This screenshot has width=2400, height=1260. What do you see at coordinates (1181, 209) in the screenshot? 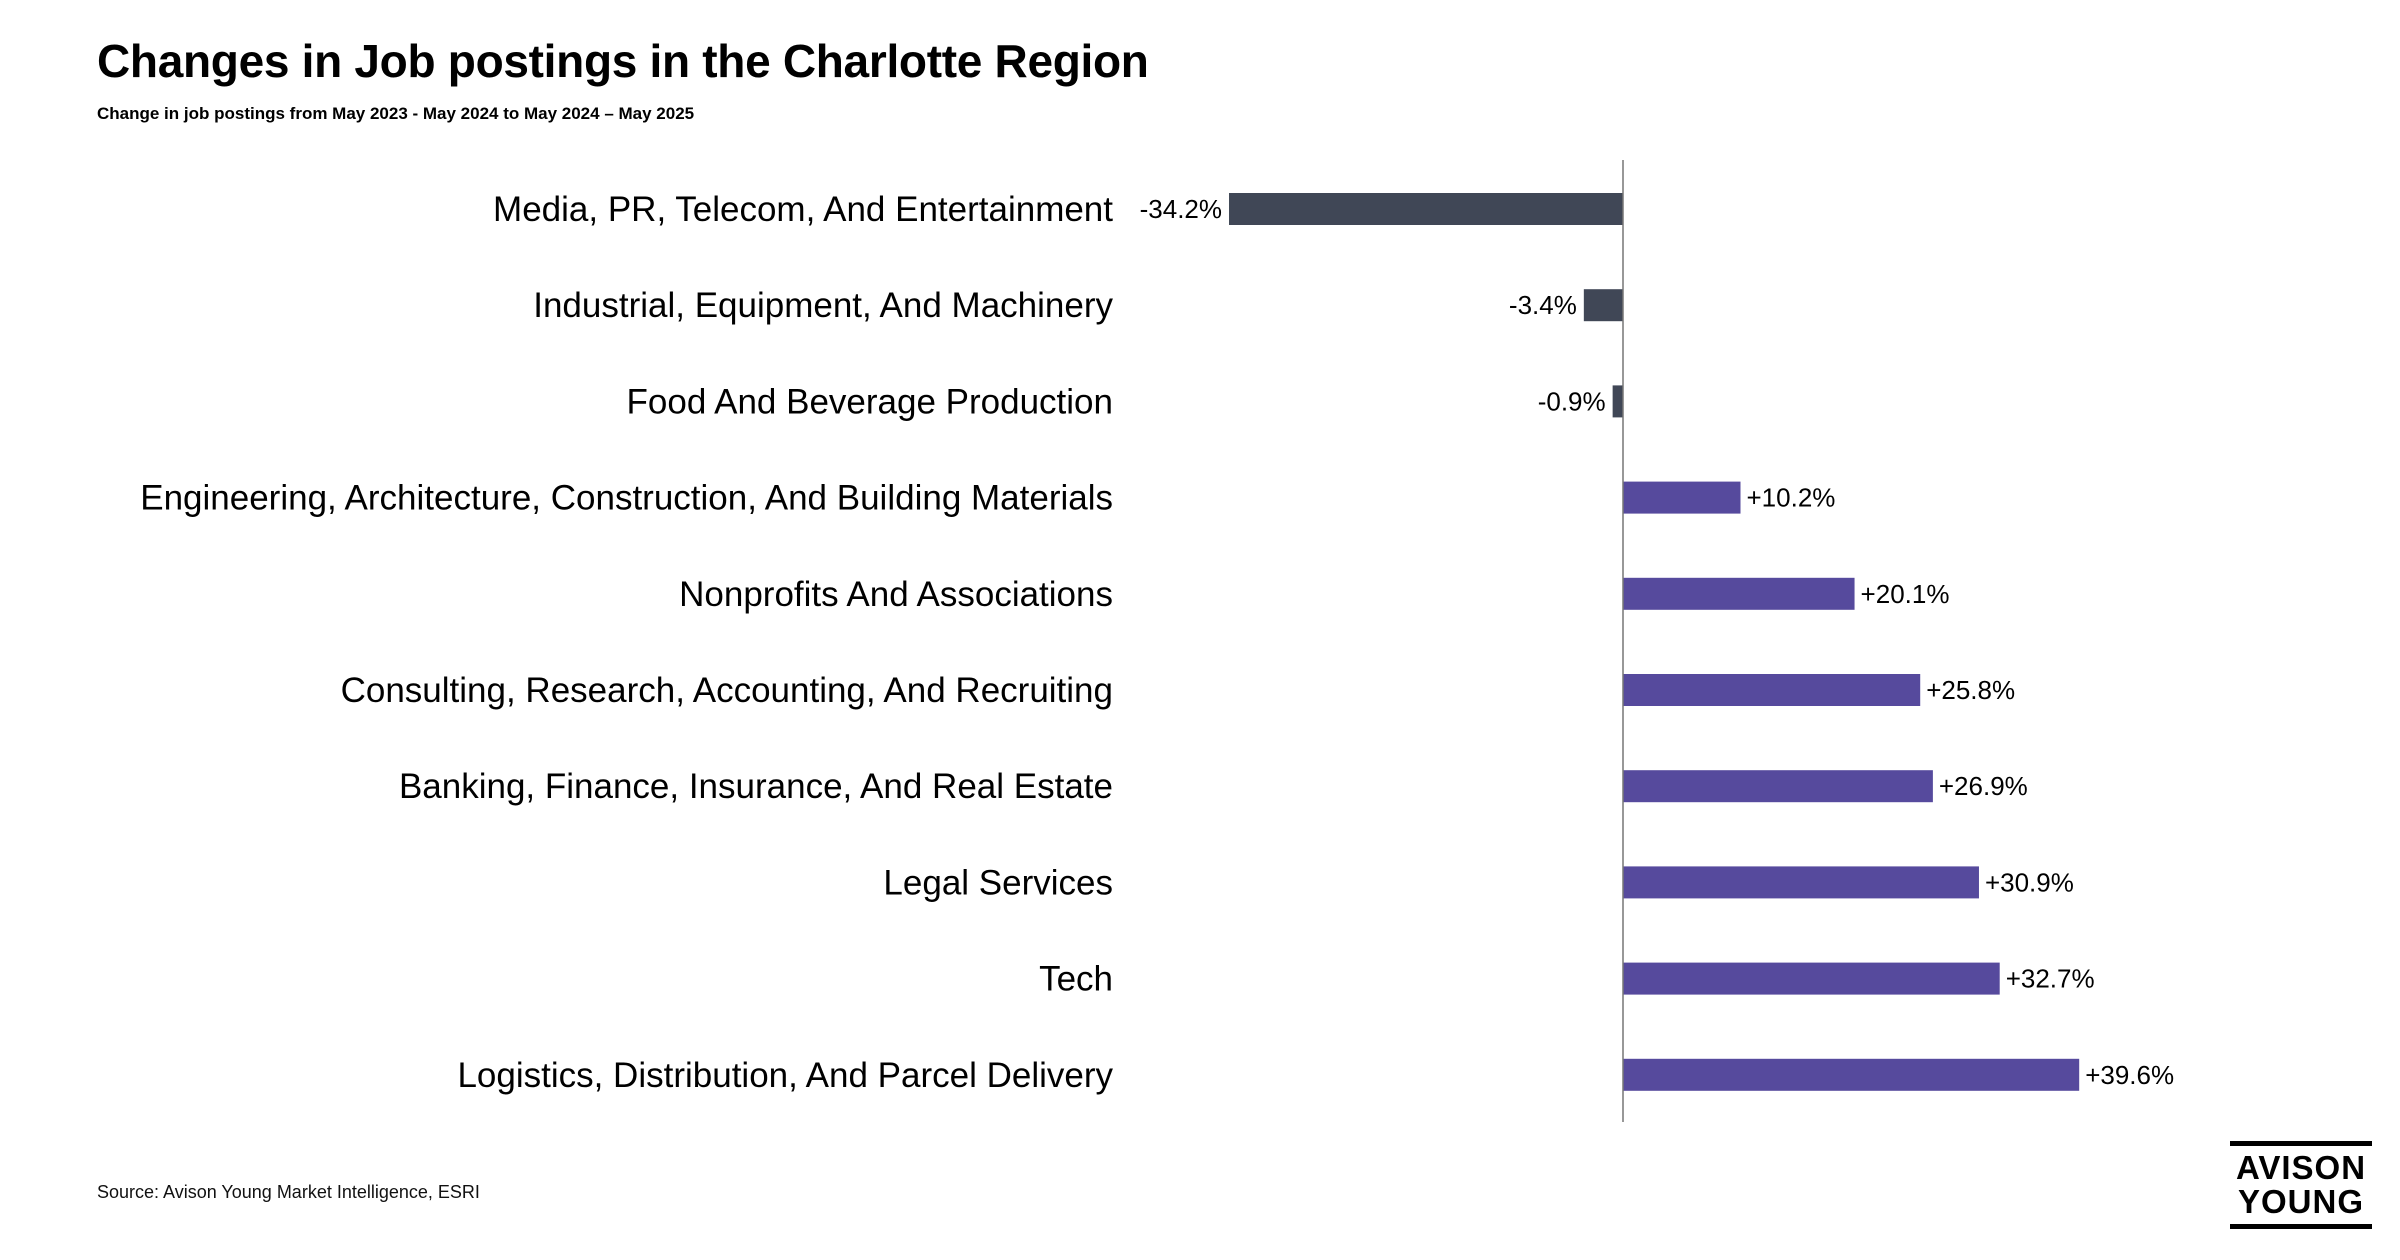
I see `data-label: -34.2%` at bounding box center [1181, 209].